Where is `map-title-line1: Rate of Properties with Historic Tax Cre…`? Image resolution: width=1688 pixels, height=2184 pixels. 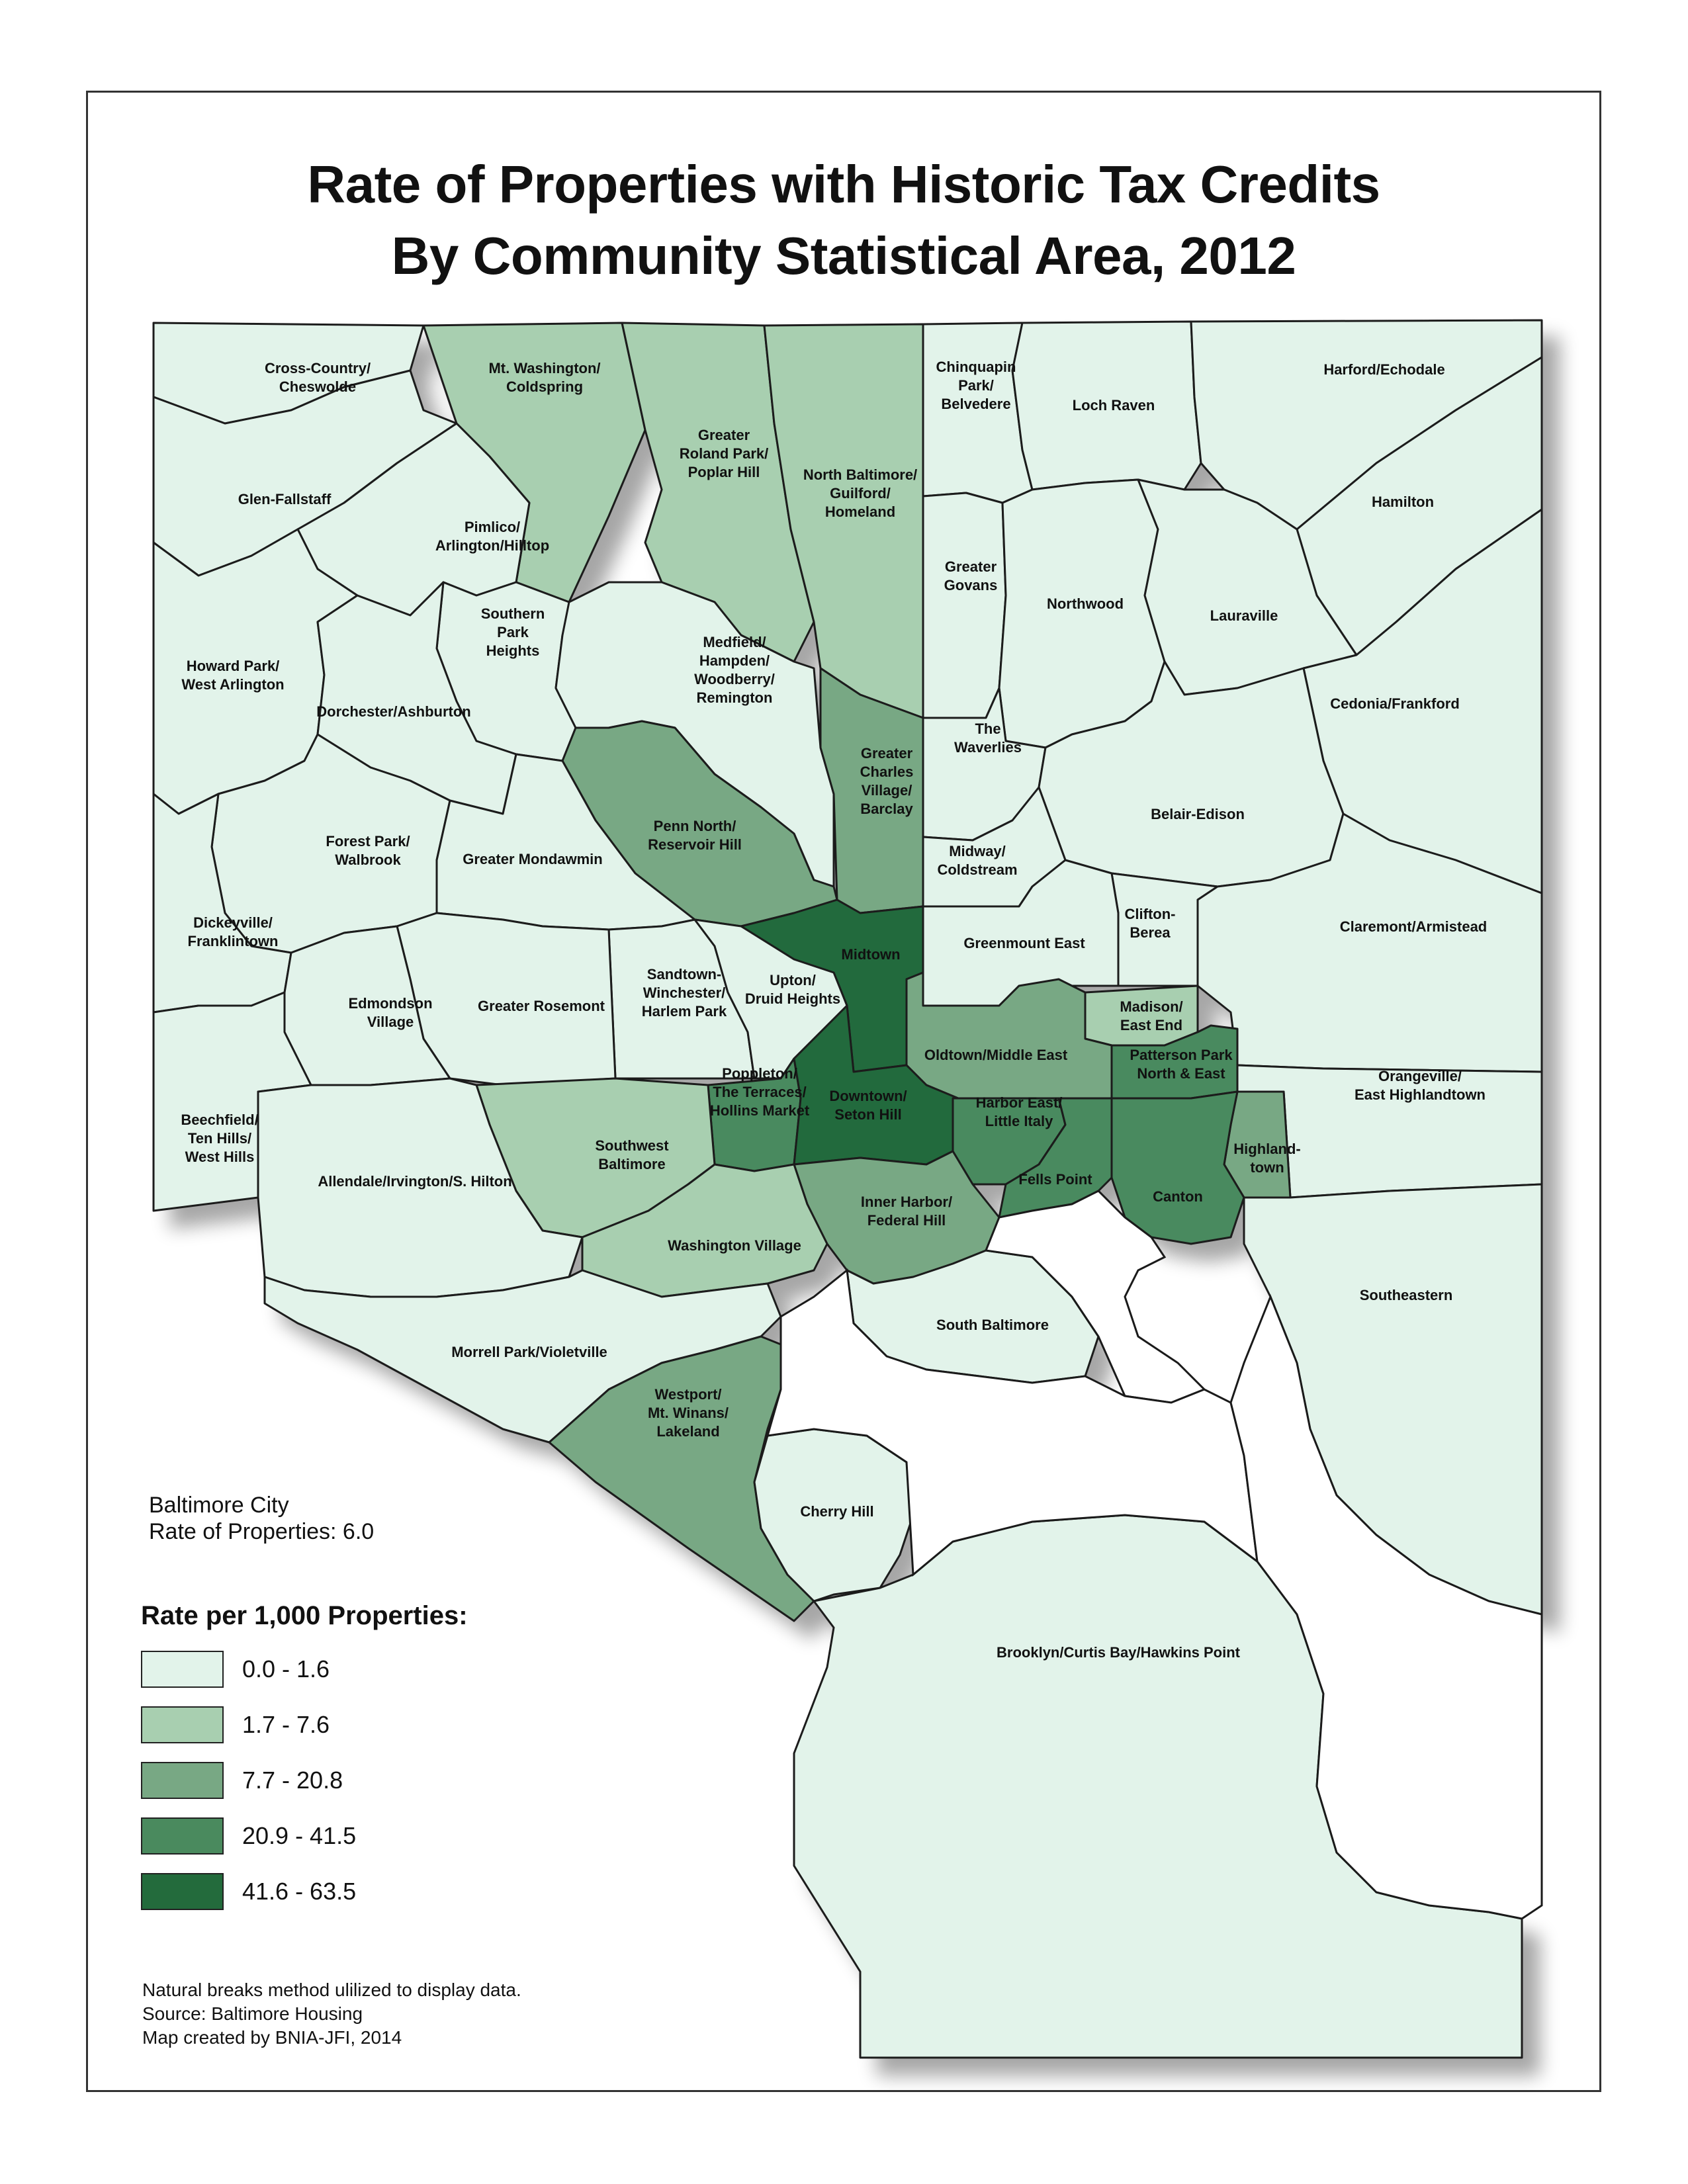 map-title-line1: Rate of Properties with Historic Tax Cre… is located at coordinates (843, 185).